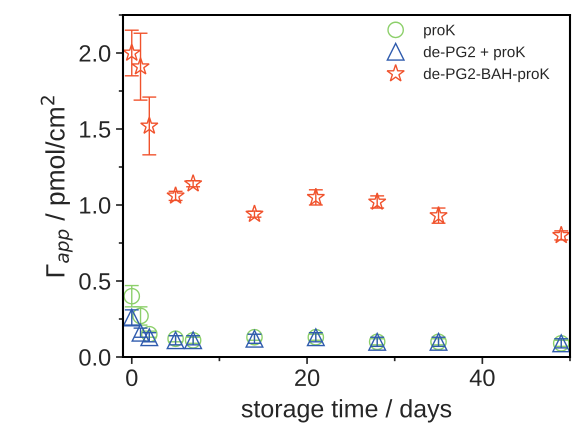 The image size is (573, 433). Describe the element at coordinates (95, 129) in the screenshot. I see `y-tick-label: 1.5` at that location.